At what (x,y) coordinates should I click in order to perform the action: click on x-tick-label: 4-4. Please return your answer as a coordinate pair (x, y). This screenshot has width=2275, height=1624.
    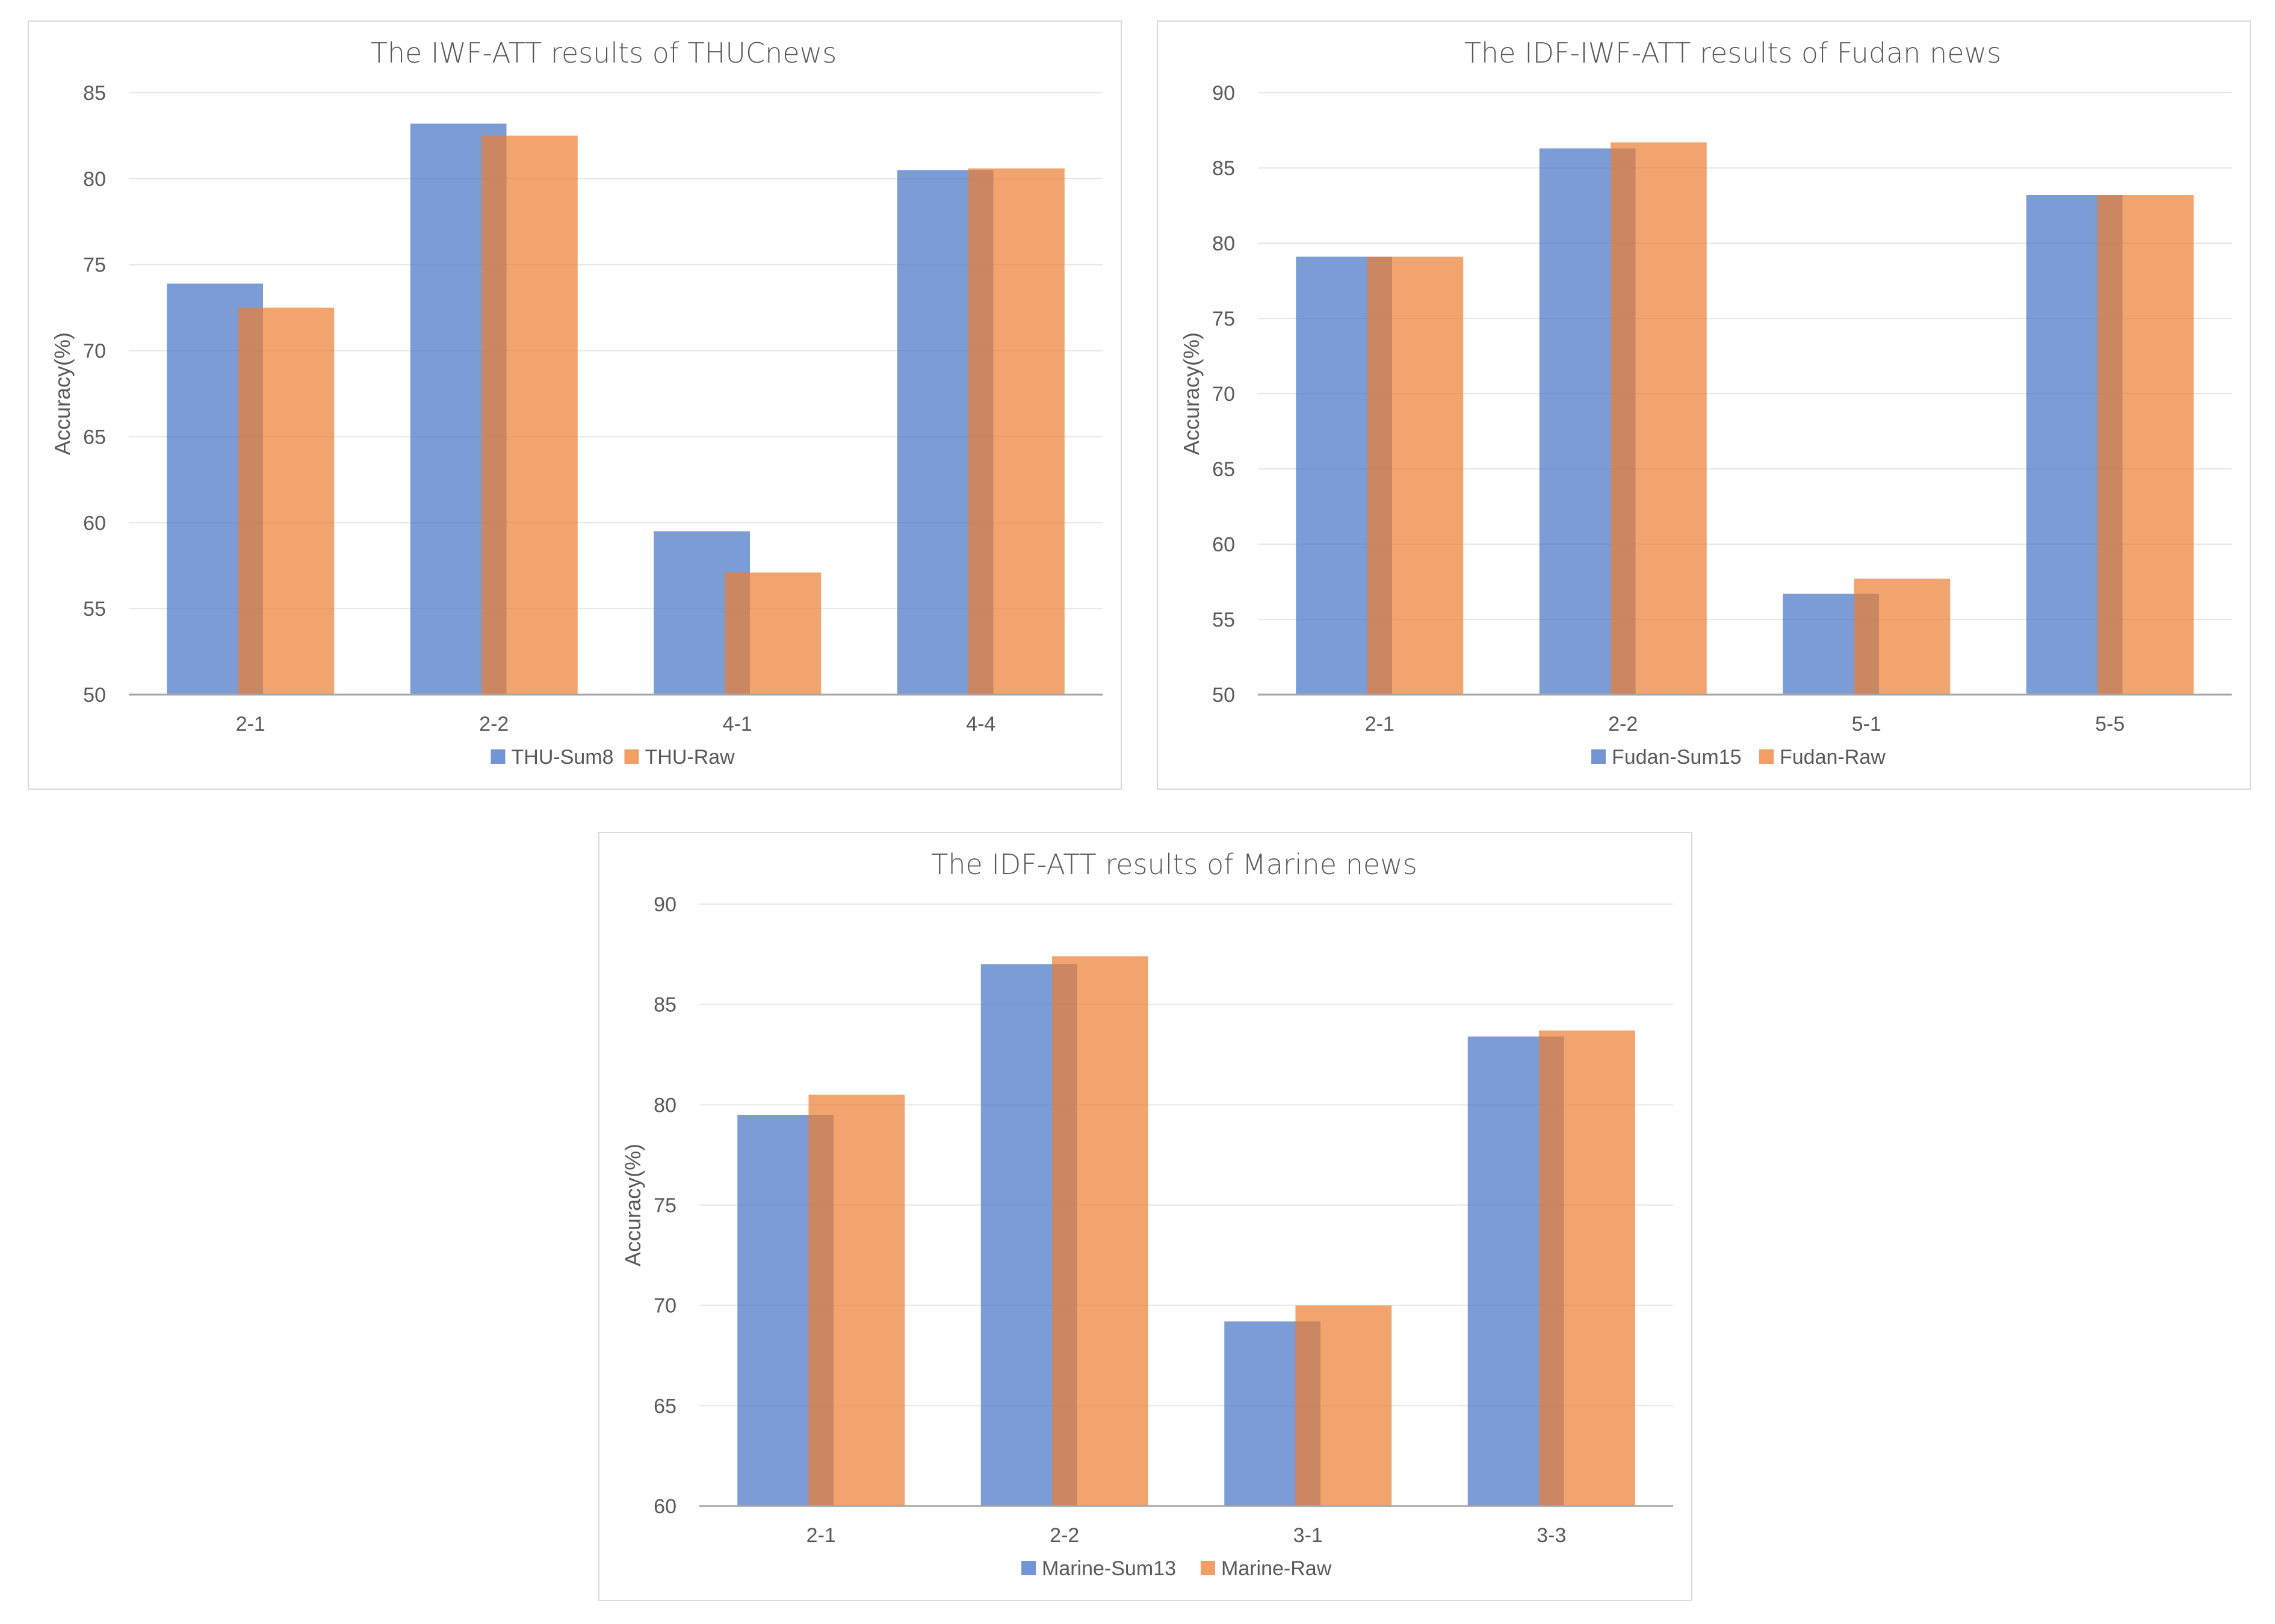
    Looking at the image, I should click on (980, 725).